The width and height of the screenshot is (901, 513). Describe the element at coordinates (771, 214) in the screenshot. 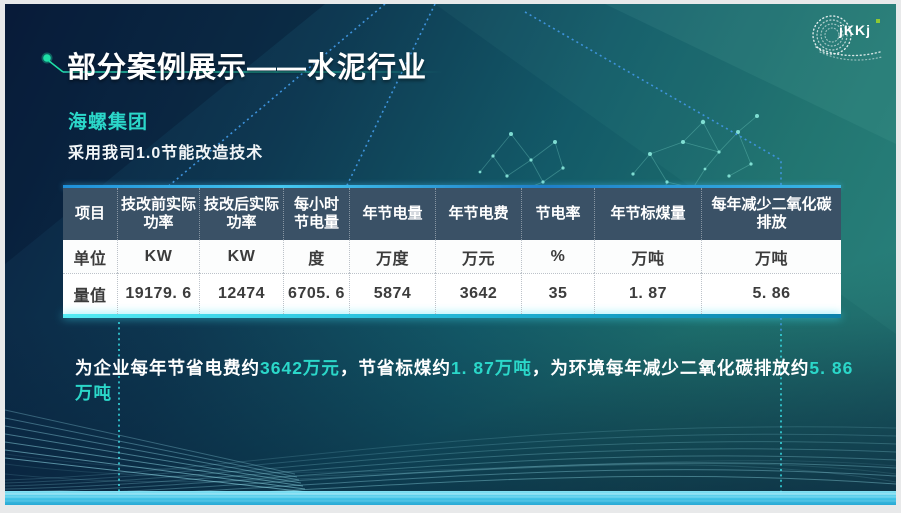

I see `table-header-cell: 每年减少二氧化碳排放` at that location.